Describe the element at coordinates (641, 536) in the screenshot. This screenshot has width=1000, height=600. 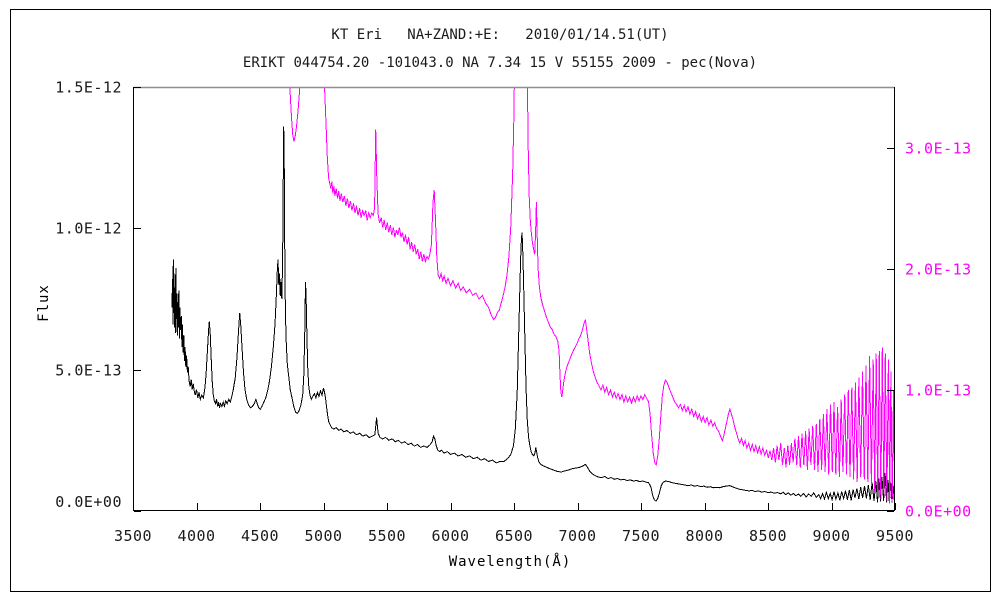
I see `x-tick-label: 7500` at that location.